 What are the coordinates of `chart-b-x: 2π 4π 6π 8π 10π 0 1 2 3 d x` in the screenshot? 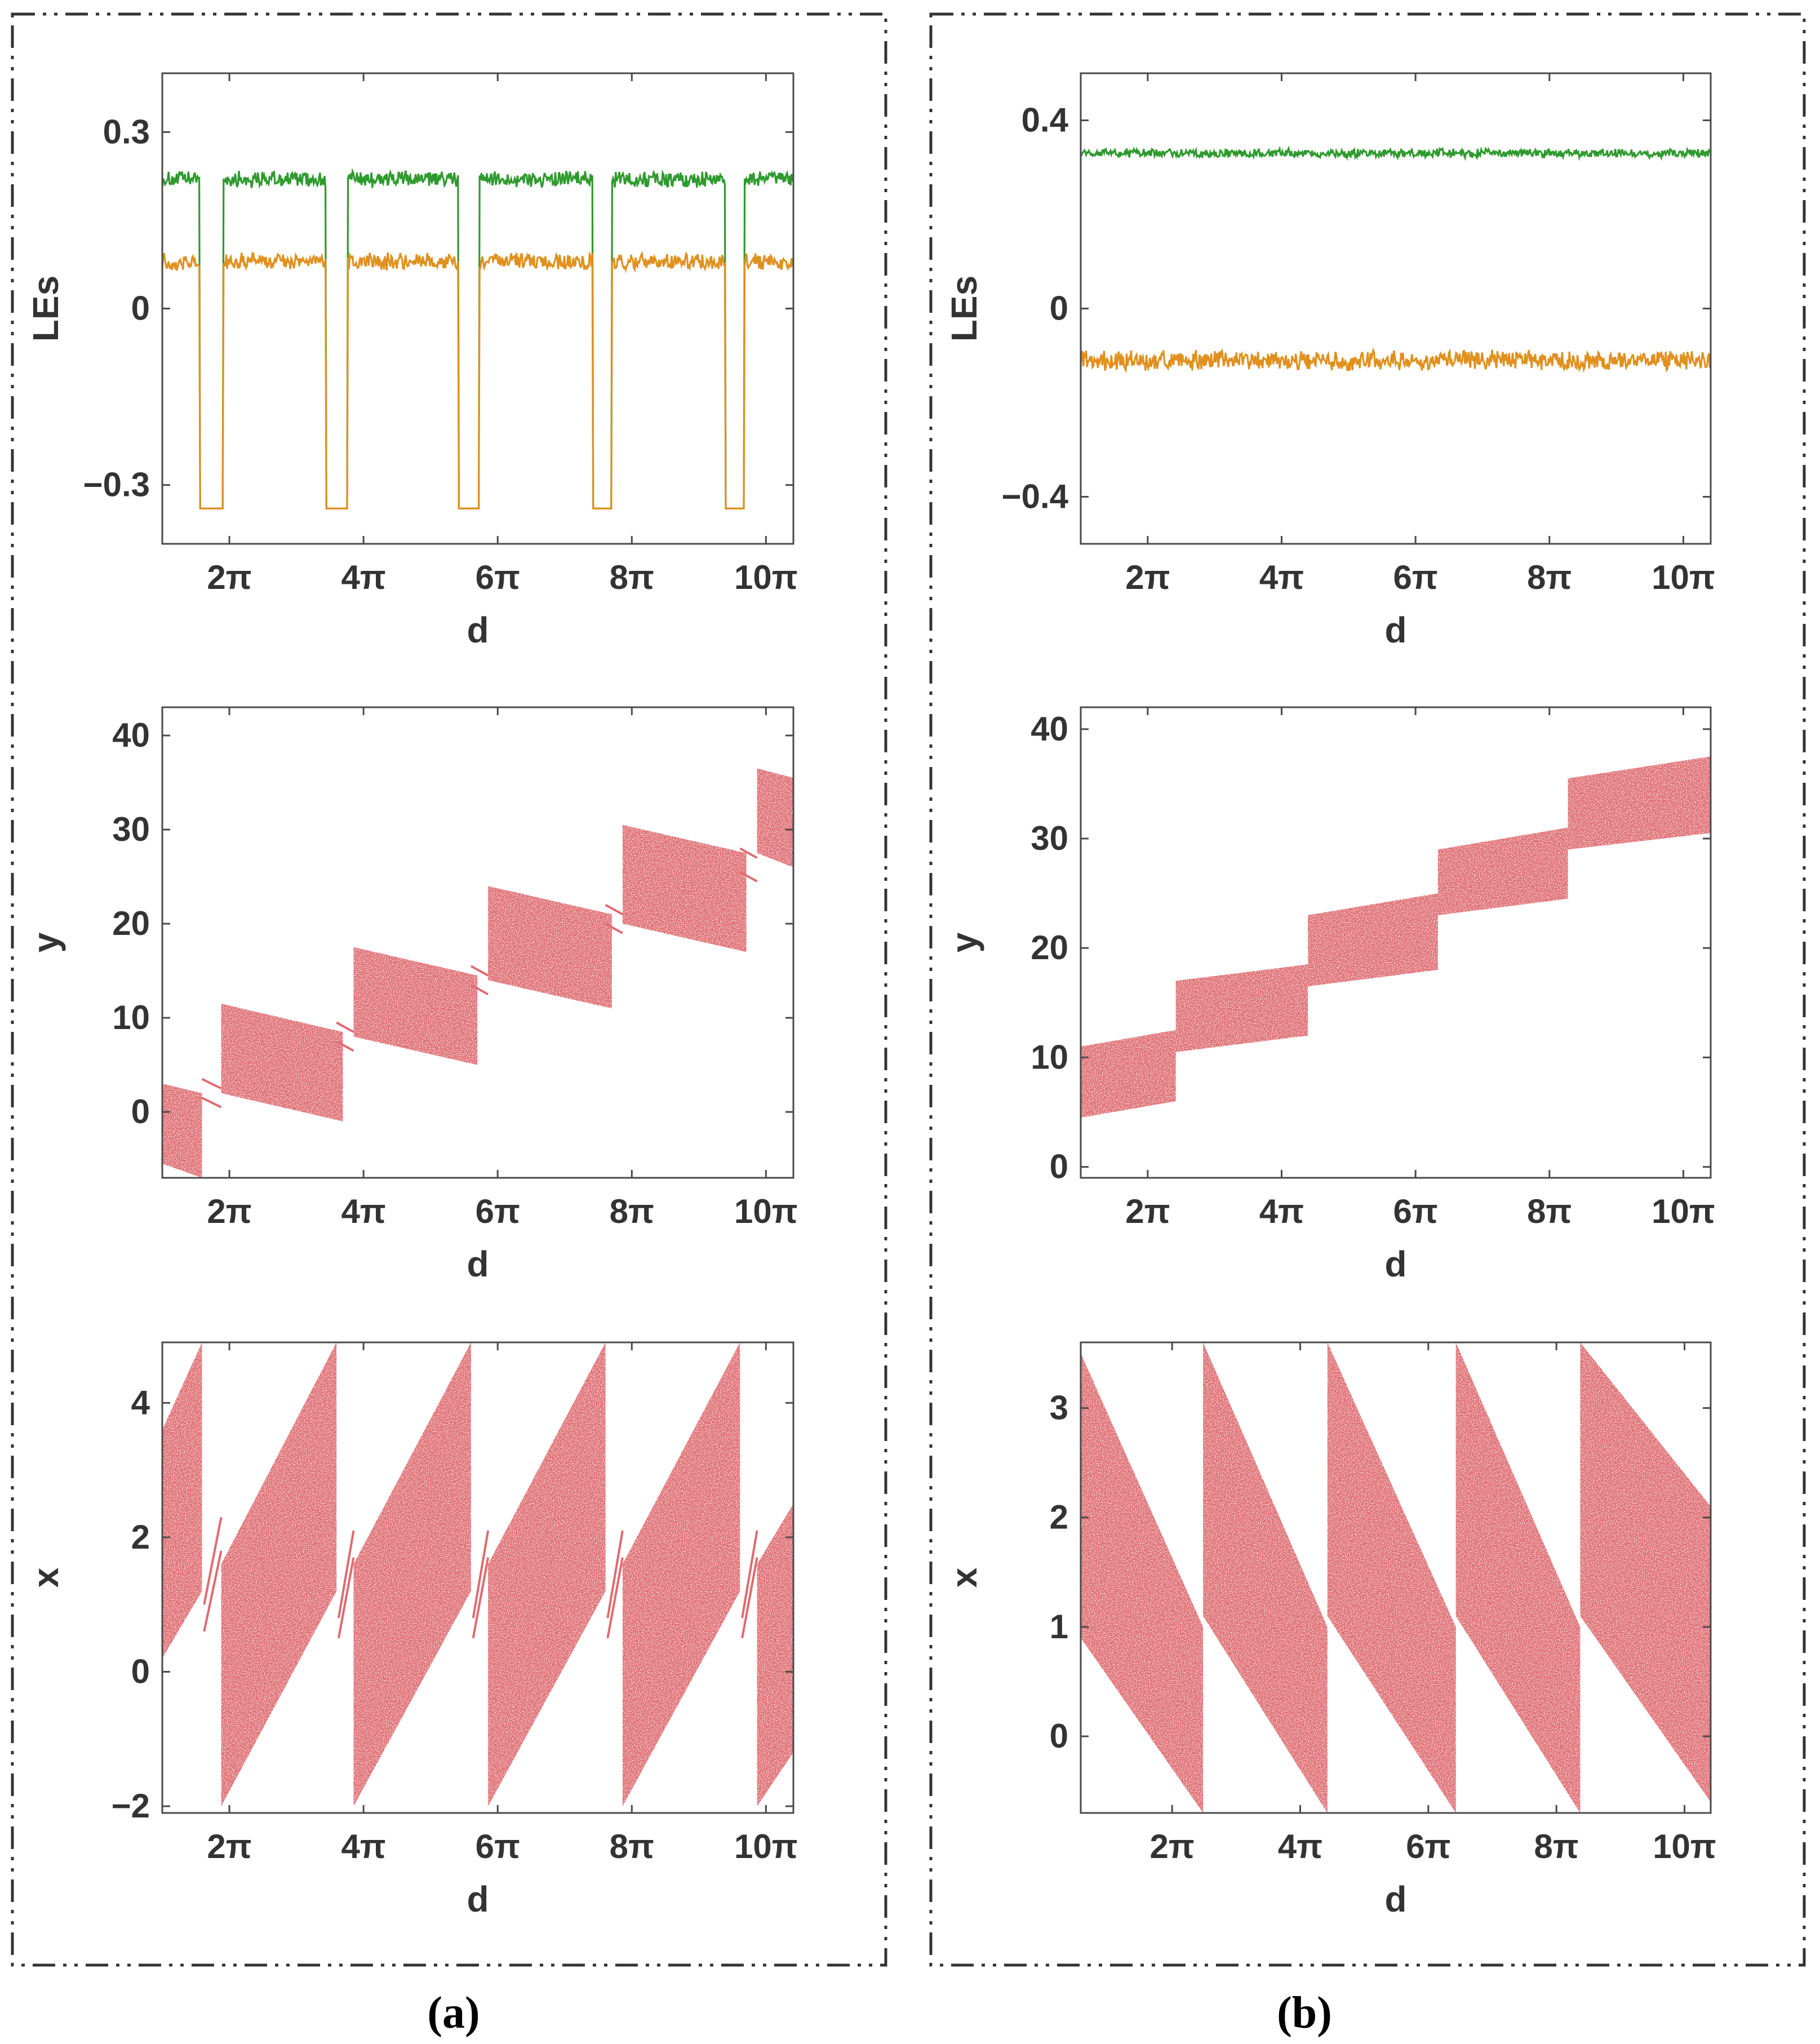 It's located at (1330, 1630).